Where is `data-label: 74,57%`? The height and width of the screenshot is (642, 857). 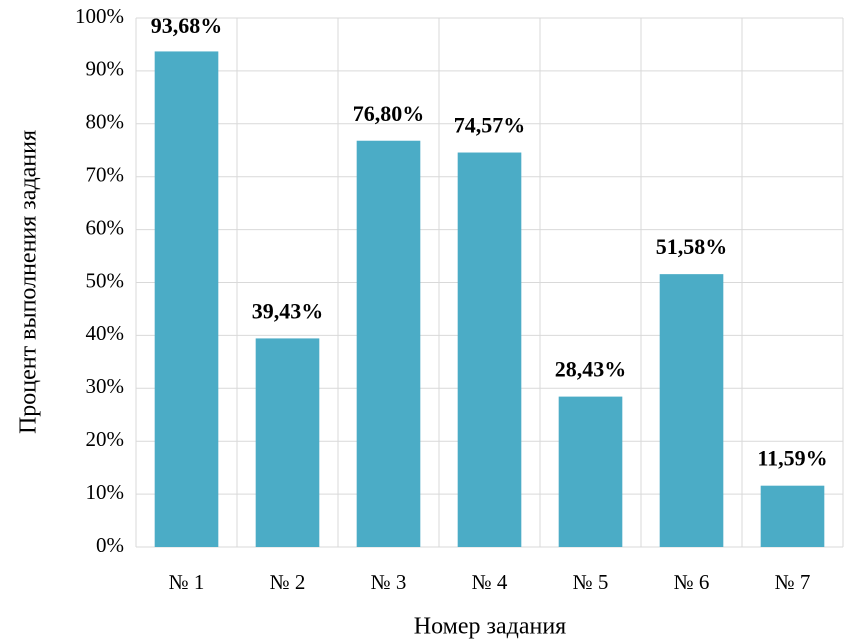 data-label: 74,57% is located at coordinates (490, 125).